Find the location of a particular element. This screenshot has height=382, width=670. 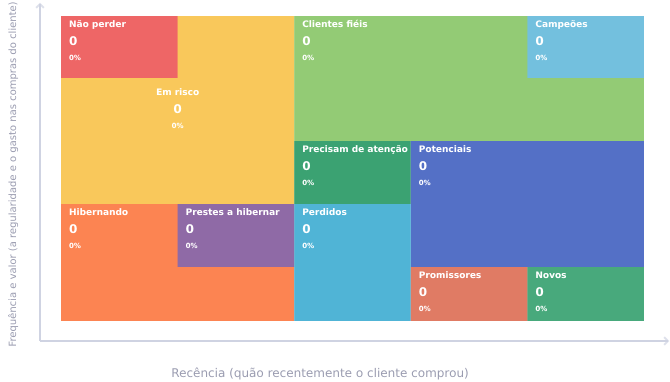

text: Recência (quão recentemente o cliente comprou) is located at coordinates (320, 373).